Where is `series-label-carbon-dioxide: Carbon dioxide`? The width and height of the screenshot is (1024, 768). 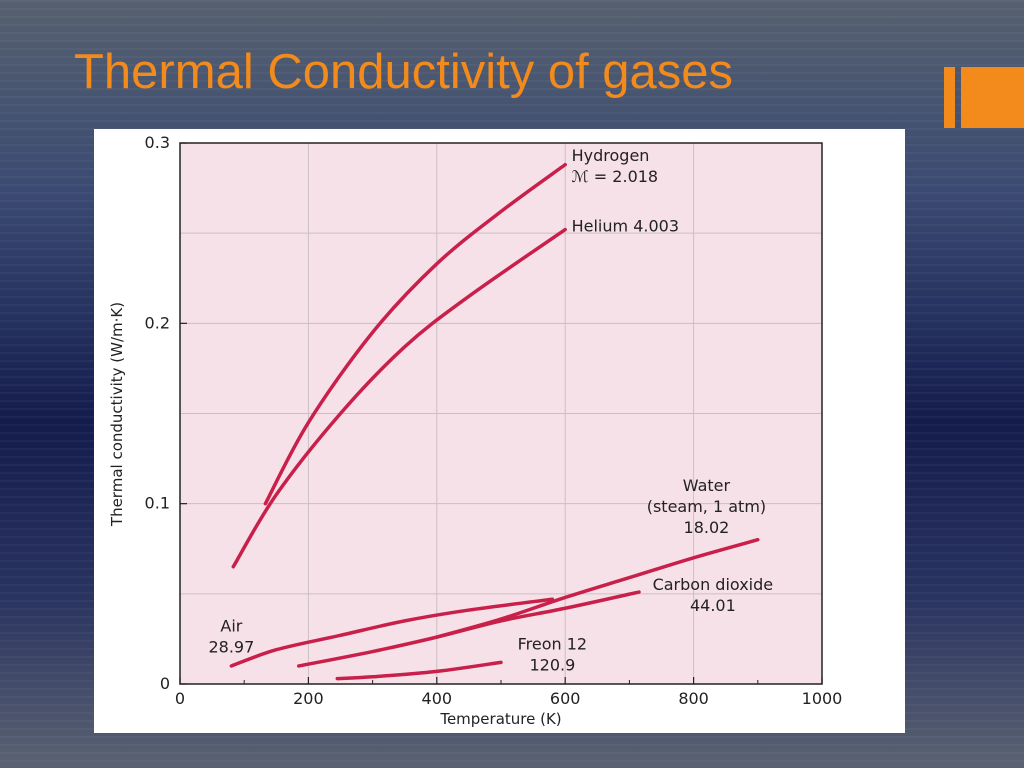
series-label-carbon-dioxide: Carbon dioxide is located at coordinates (713, 584).